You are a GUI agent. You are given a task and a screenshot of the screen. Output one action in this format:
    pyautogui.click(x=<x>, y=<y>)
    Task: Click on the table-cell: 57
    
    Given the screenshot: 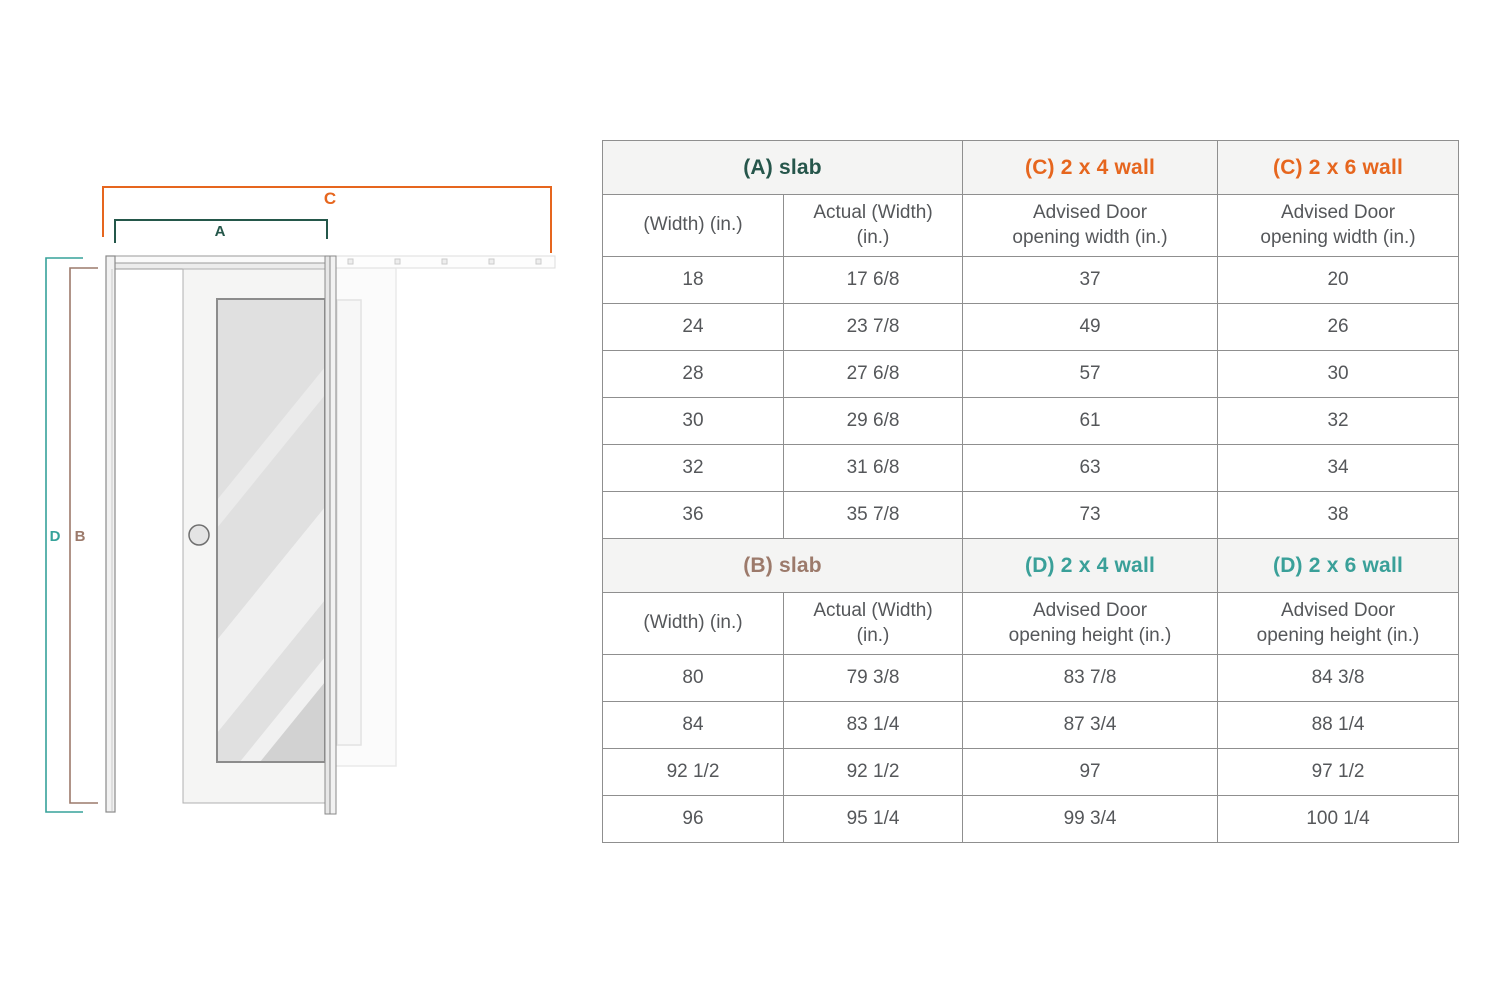 What is the action you would take?
    pyautogui.click(x=1090, y=374)
    